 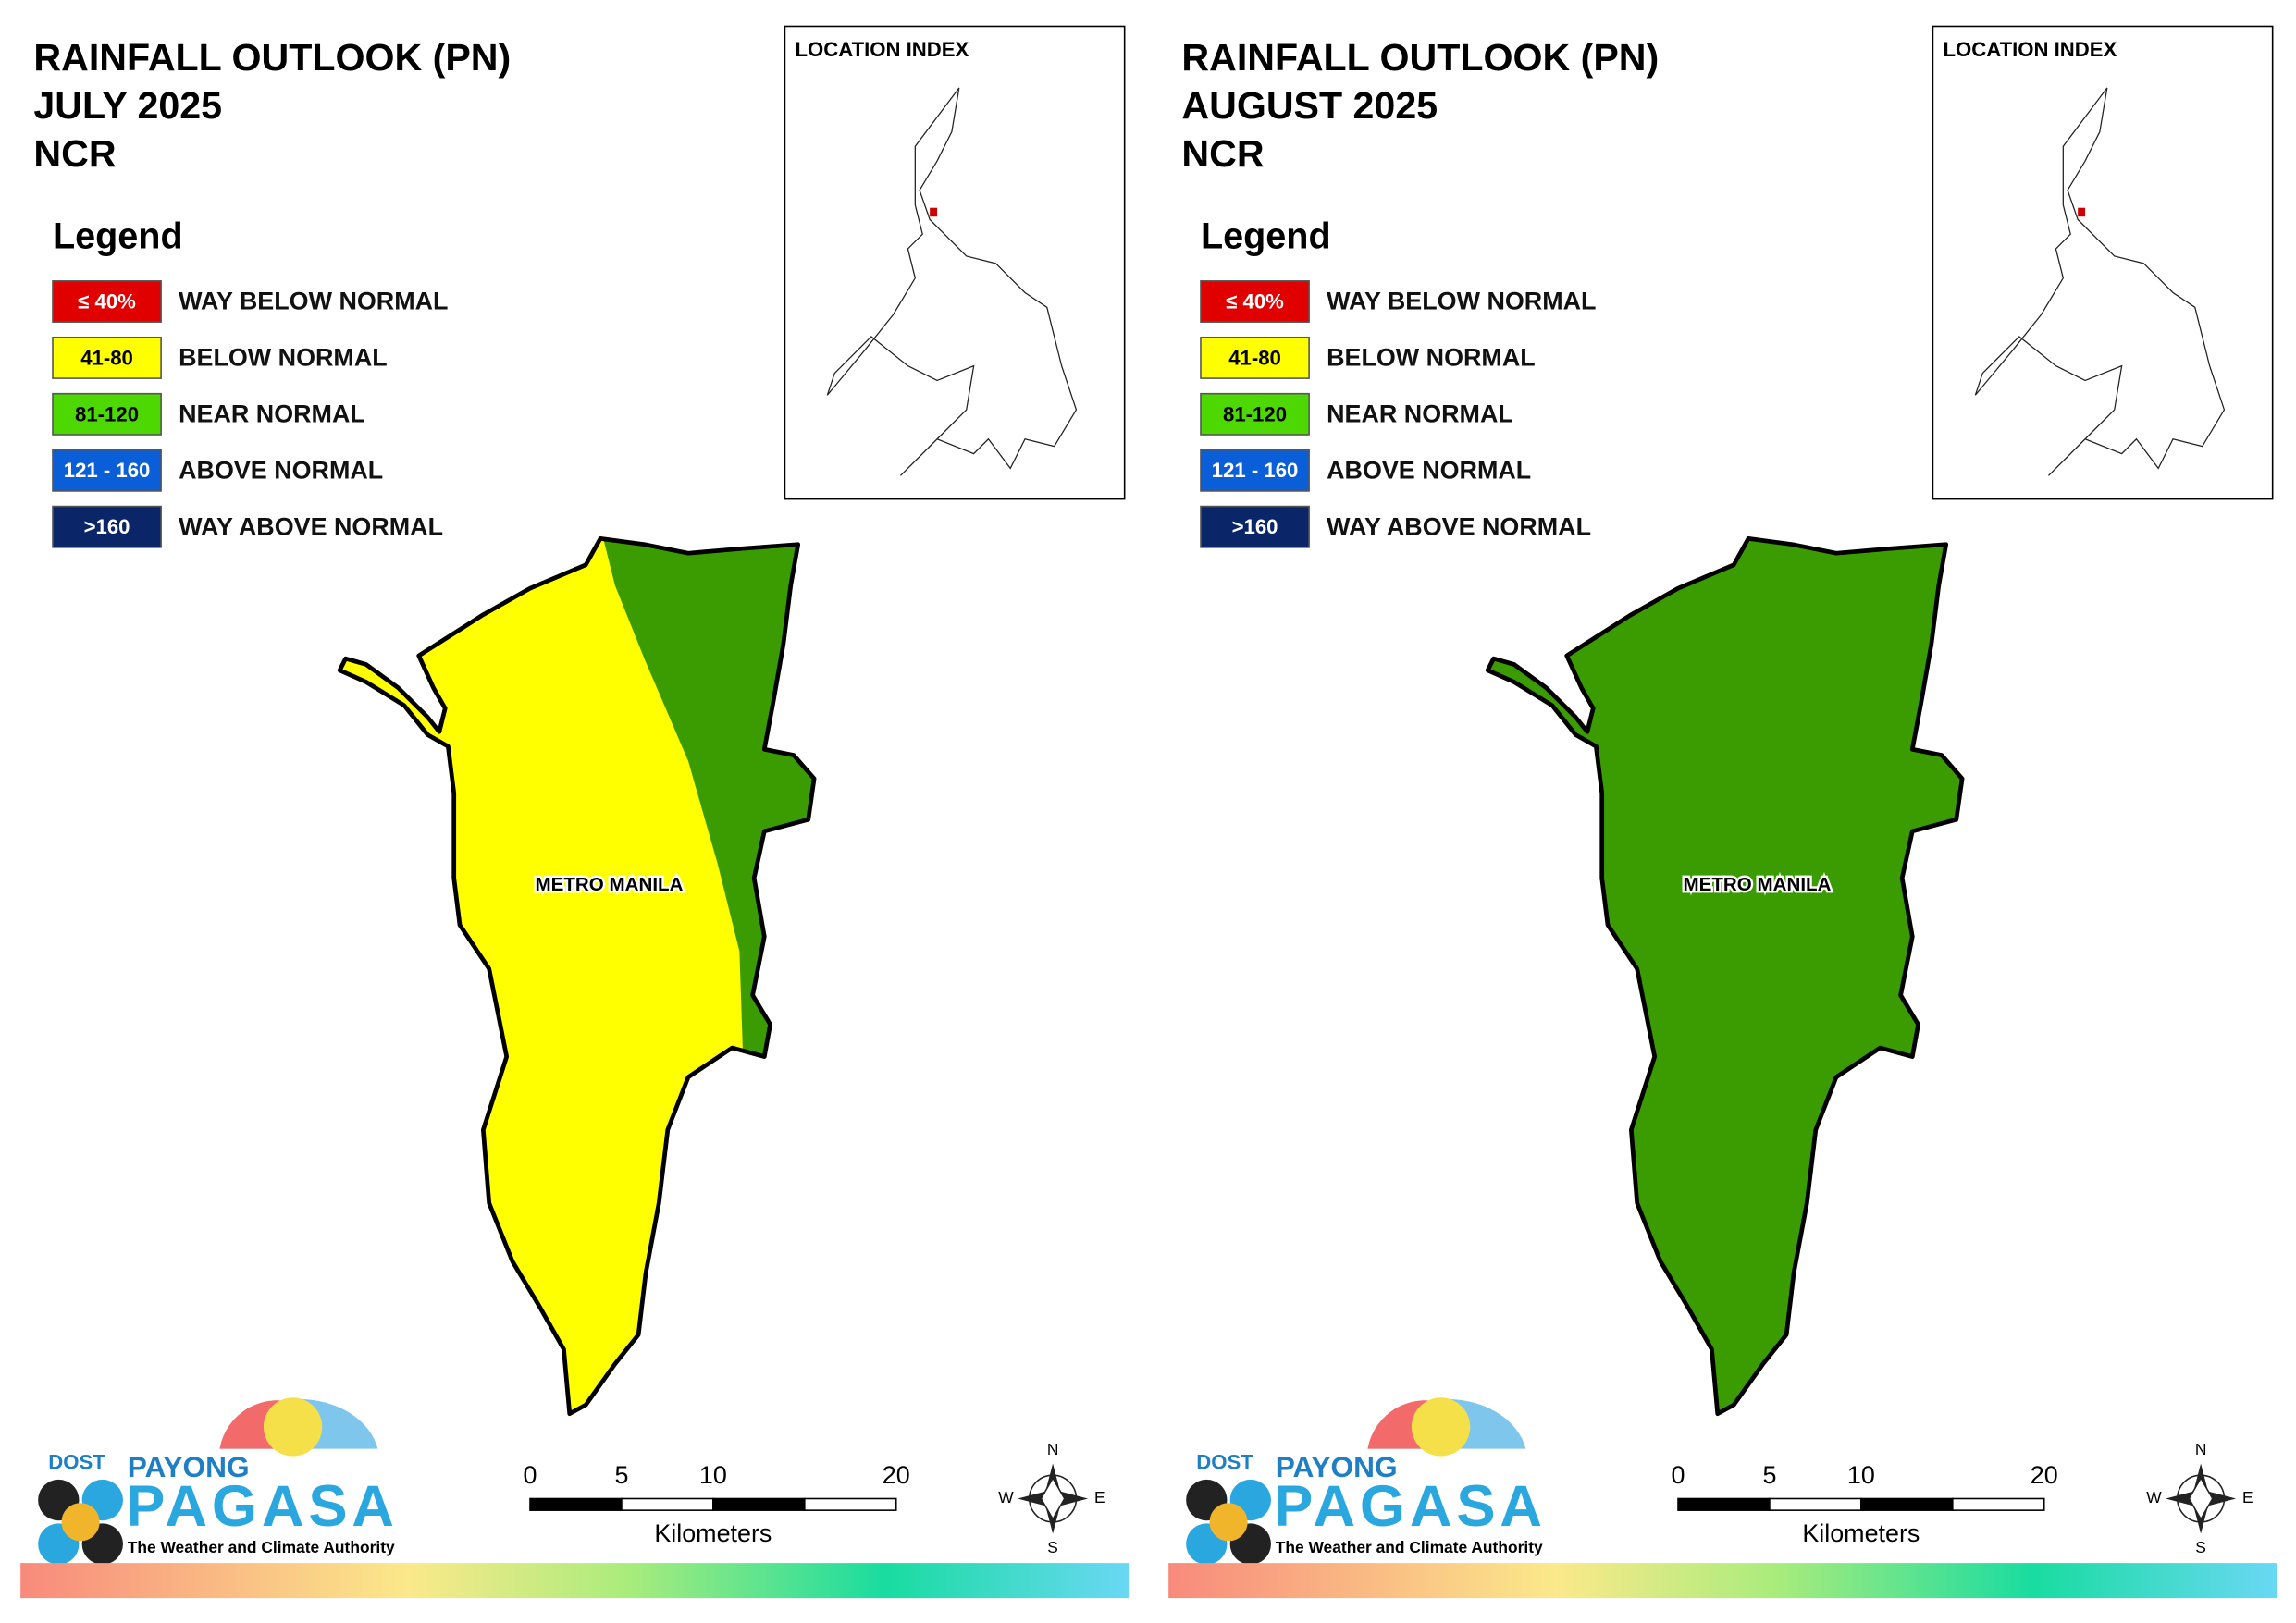 I want to click on title-line: JULY 2025, so click(x=127, y=105).